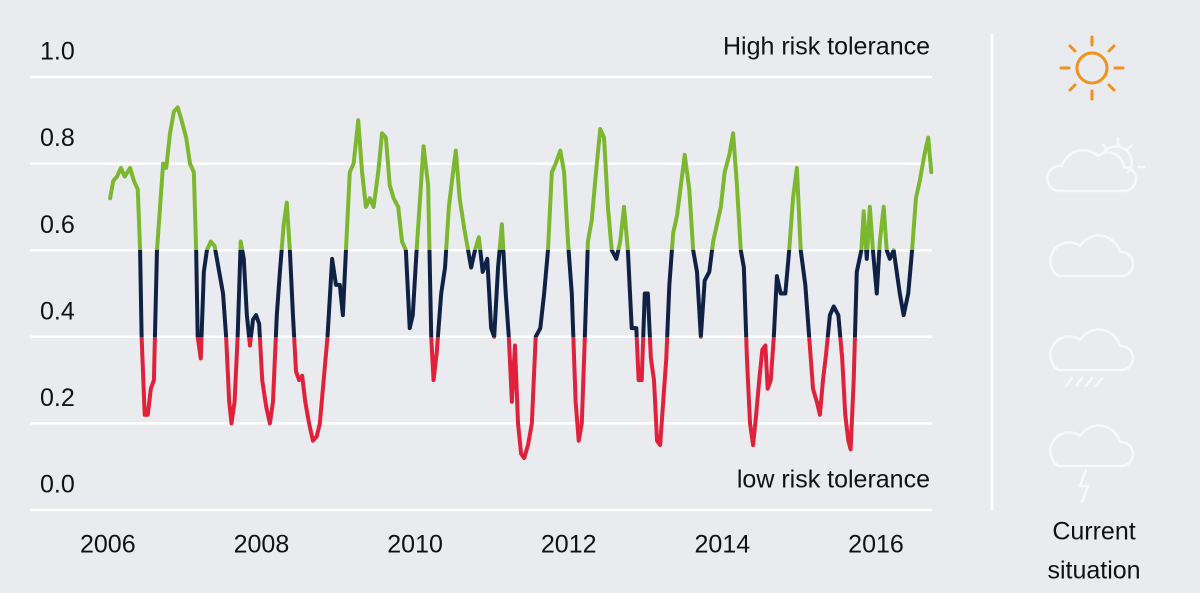 This screenshot has width=1200, height=593. Describe the element at coordinates (57, 485) in the screenshot. I see `y-tick-label: 0.0` at that location.